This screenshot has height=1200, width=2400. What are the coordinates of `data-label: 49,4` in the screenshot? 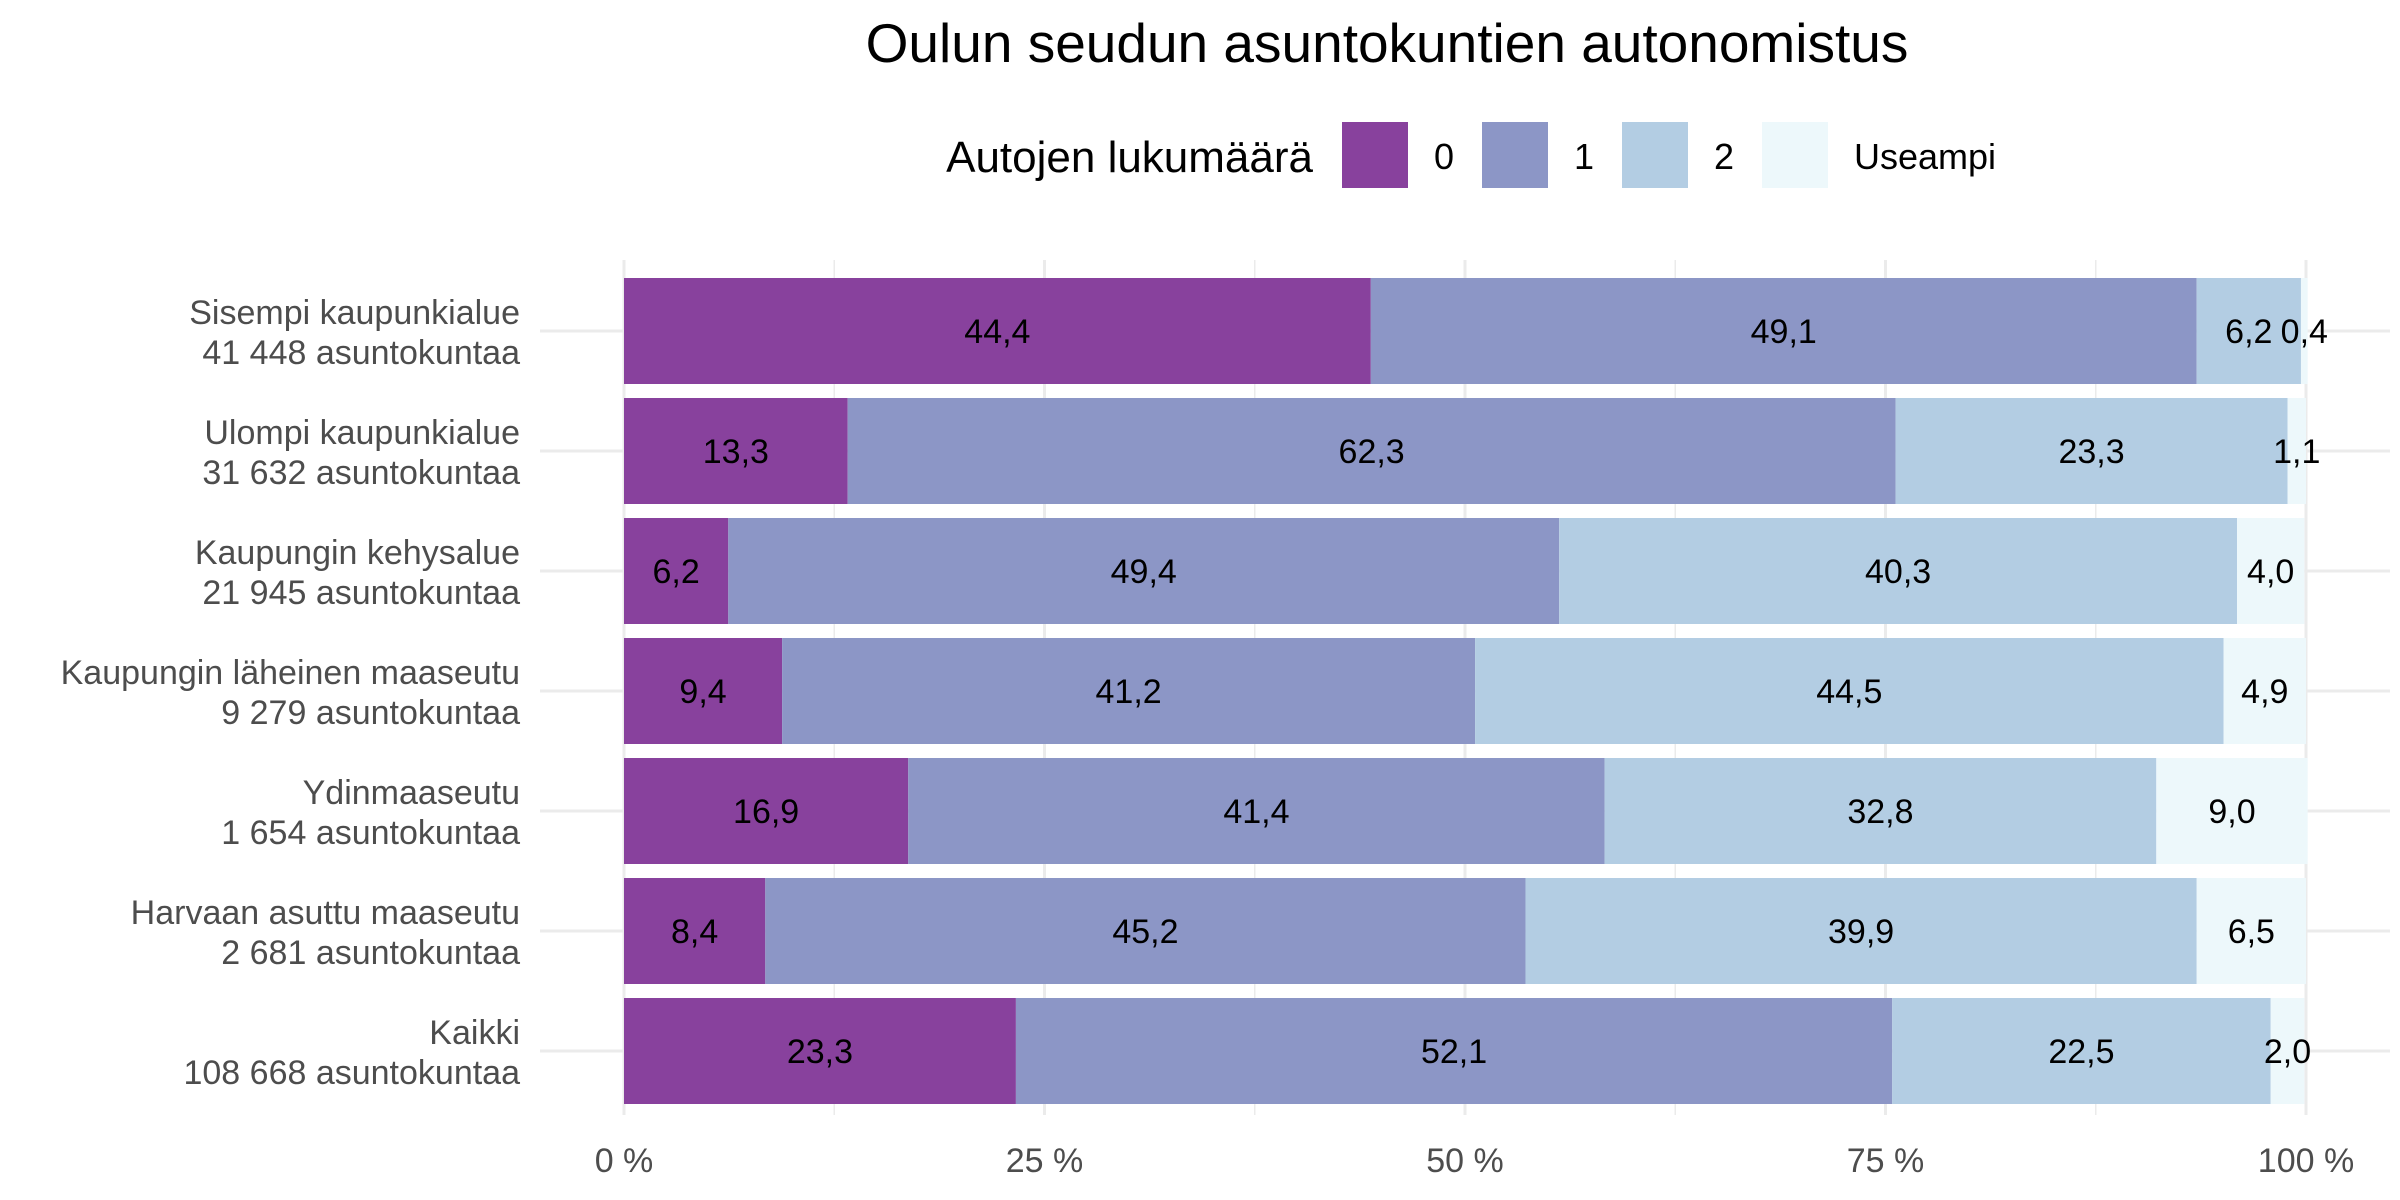 It's located at (1144, 572).